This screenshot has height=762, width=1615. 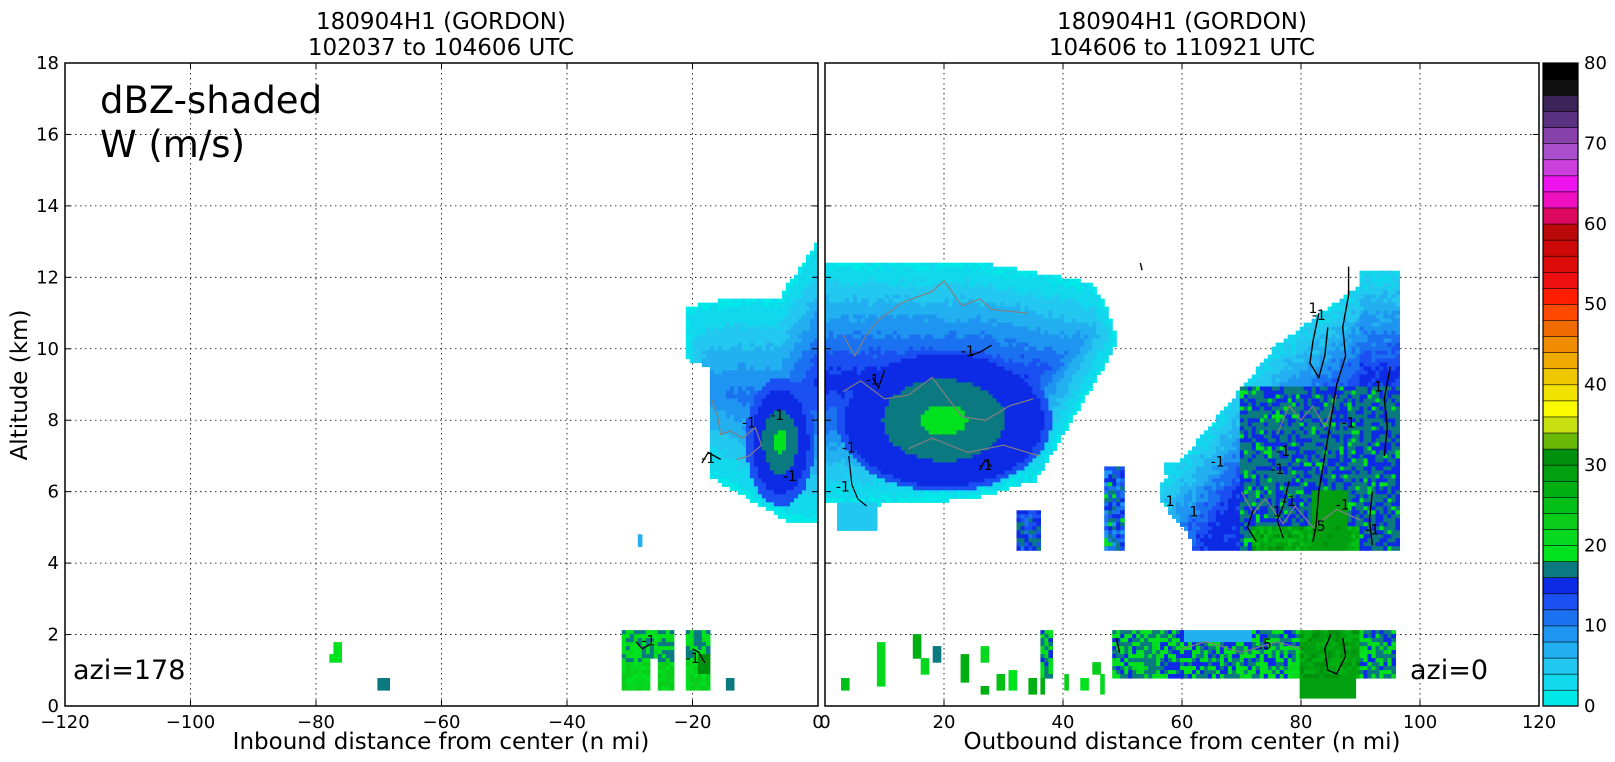 I want to click on left-contour-label: -1, so click(x=777, y=416).